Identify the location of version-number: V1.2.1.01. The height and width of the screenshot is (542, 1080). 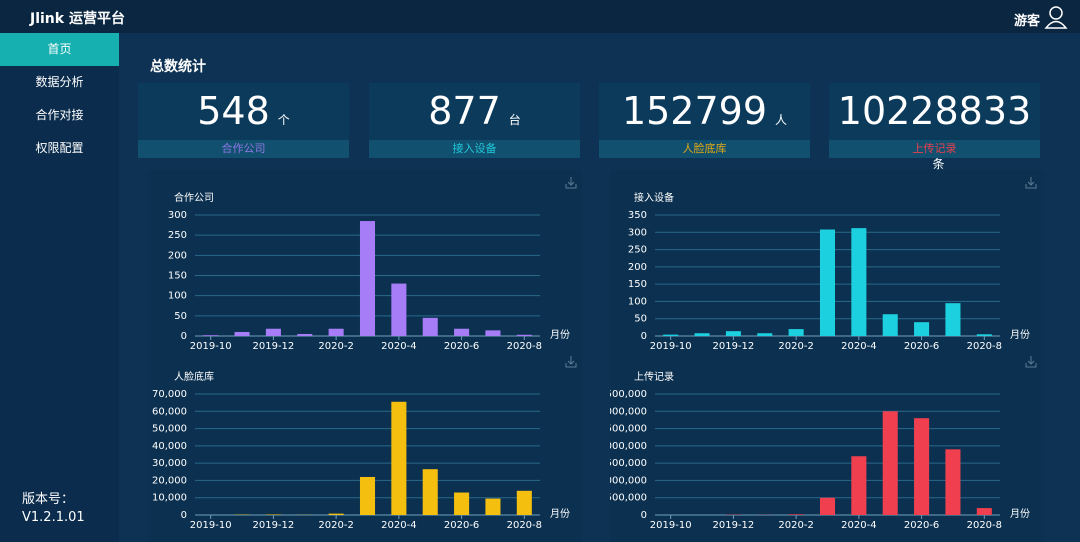
(53, 517).